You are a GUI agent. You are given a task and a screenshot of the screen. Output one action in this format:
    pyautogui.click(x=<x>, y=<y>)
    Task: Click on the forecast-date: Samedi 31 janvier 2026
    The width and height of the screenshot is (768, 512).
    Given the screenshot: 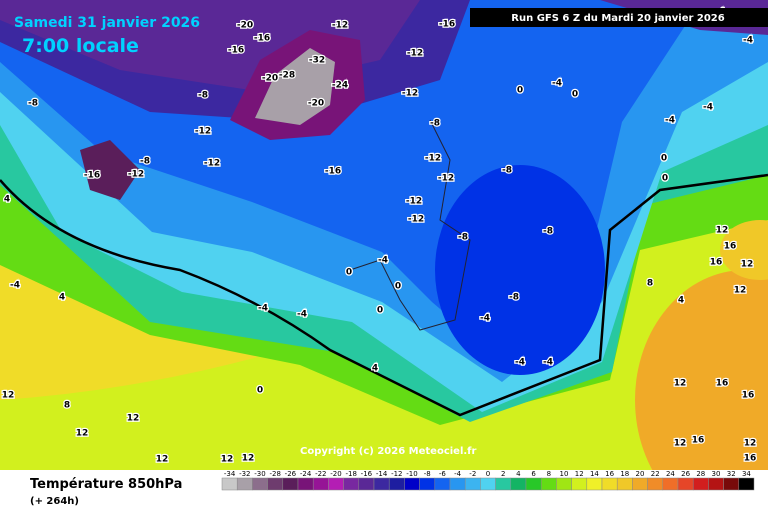 What is the action you would take?
    pyautogui.click(x=107, y=23)
    